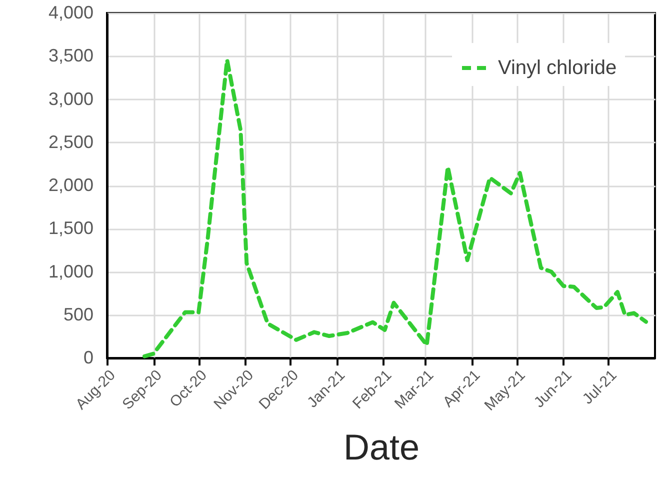 The height and width of the screenshot is (493, 658). What do you see at coordinates (557, 68) in the screenshot?
I see `legend-label: Vinyl chloride` at bounding box center [557, 68].